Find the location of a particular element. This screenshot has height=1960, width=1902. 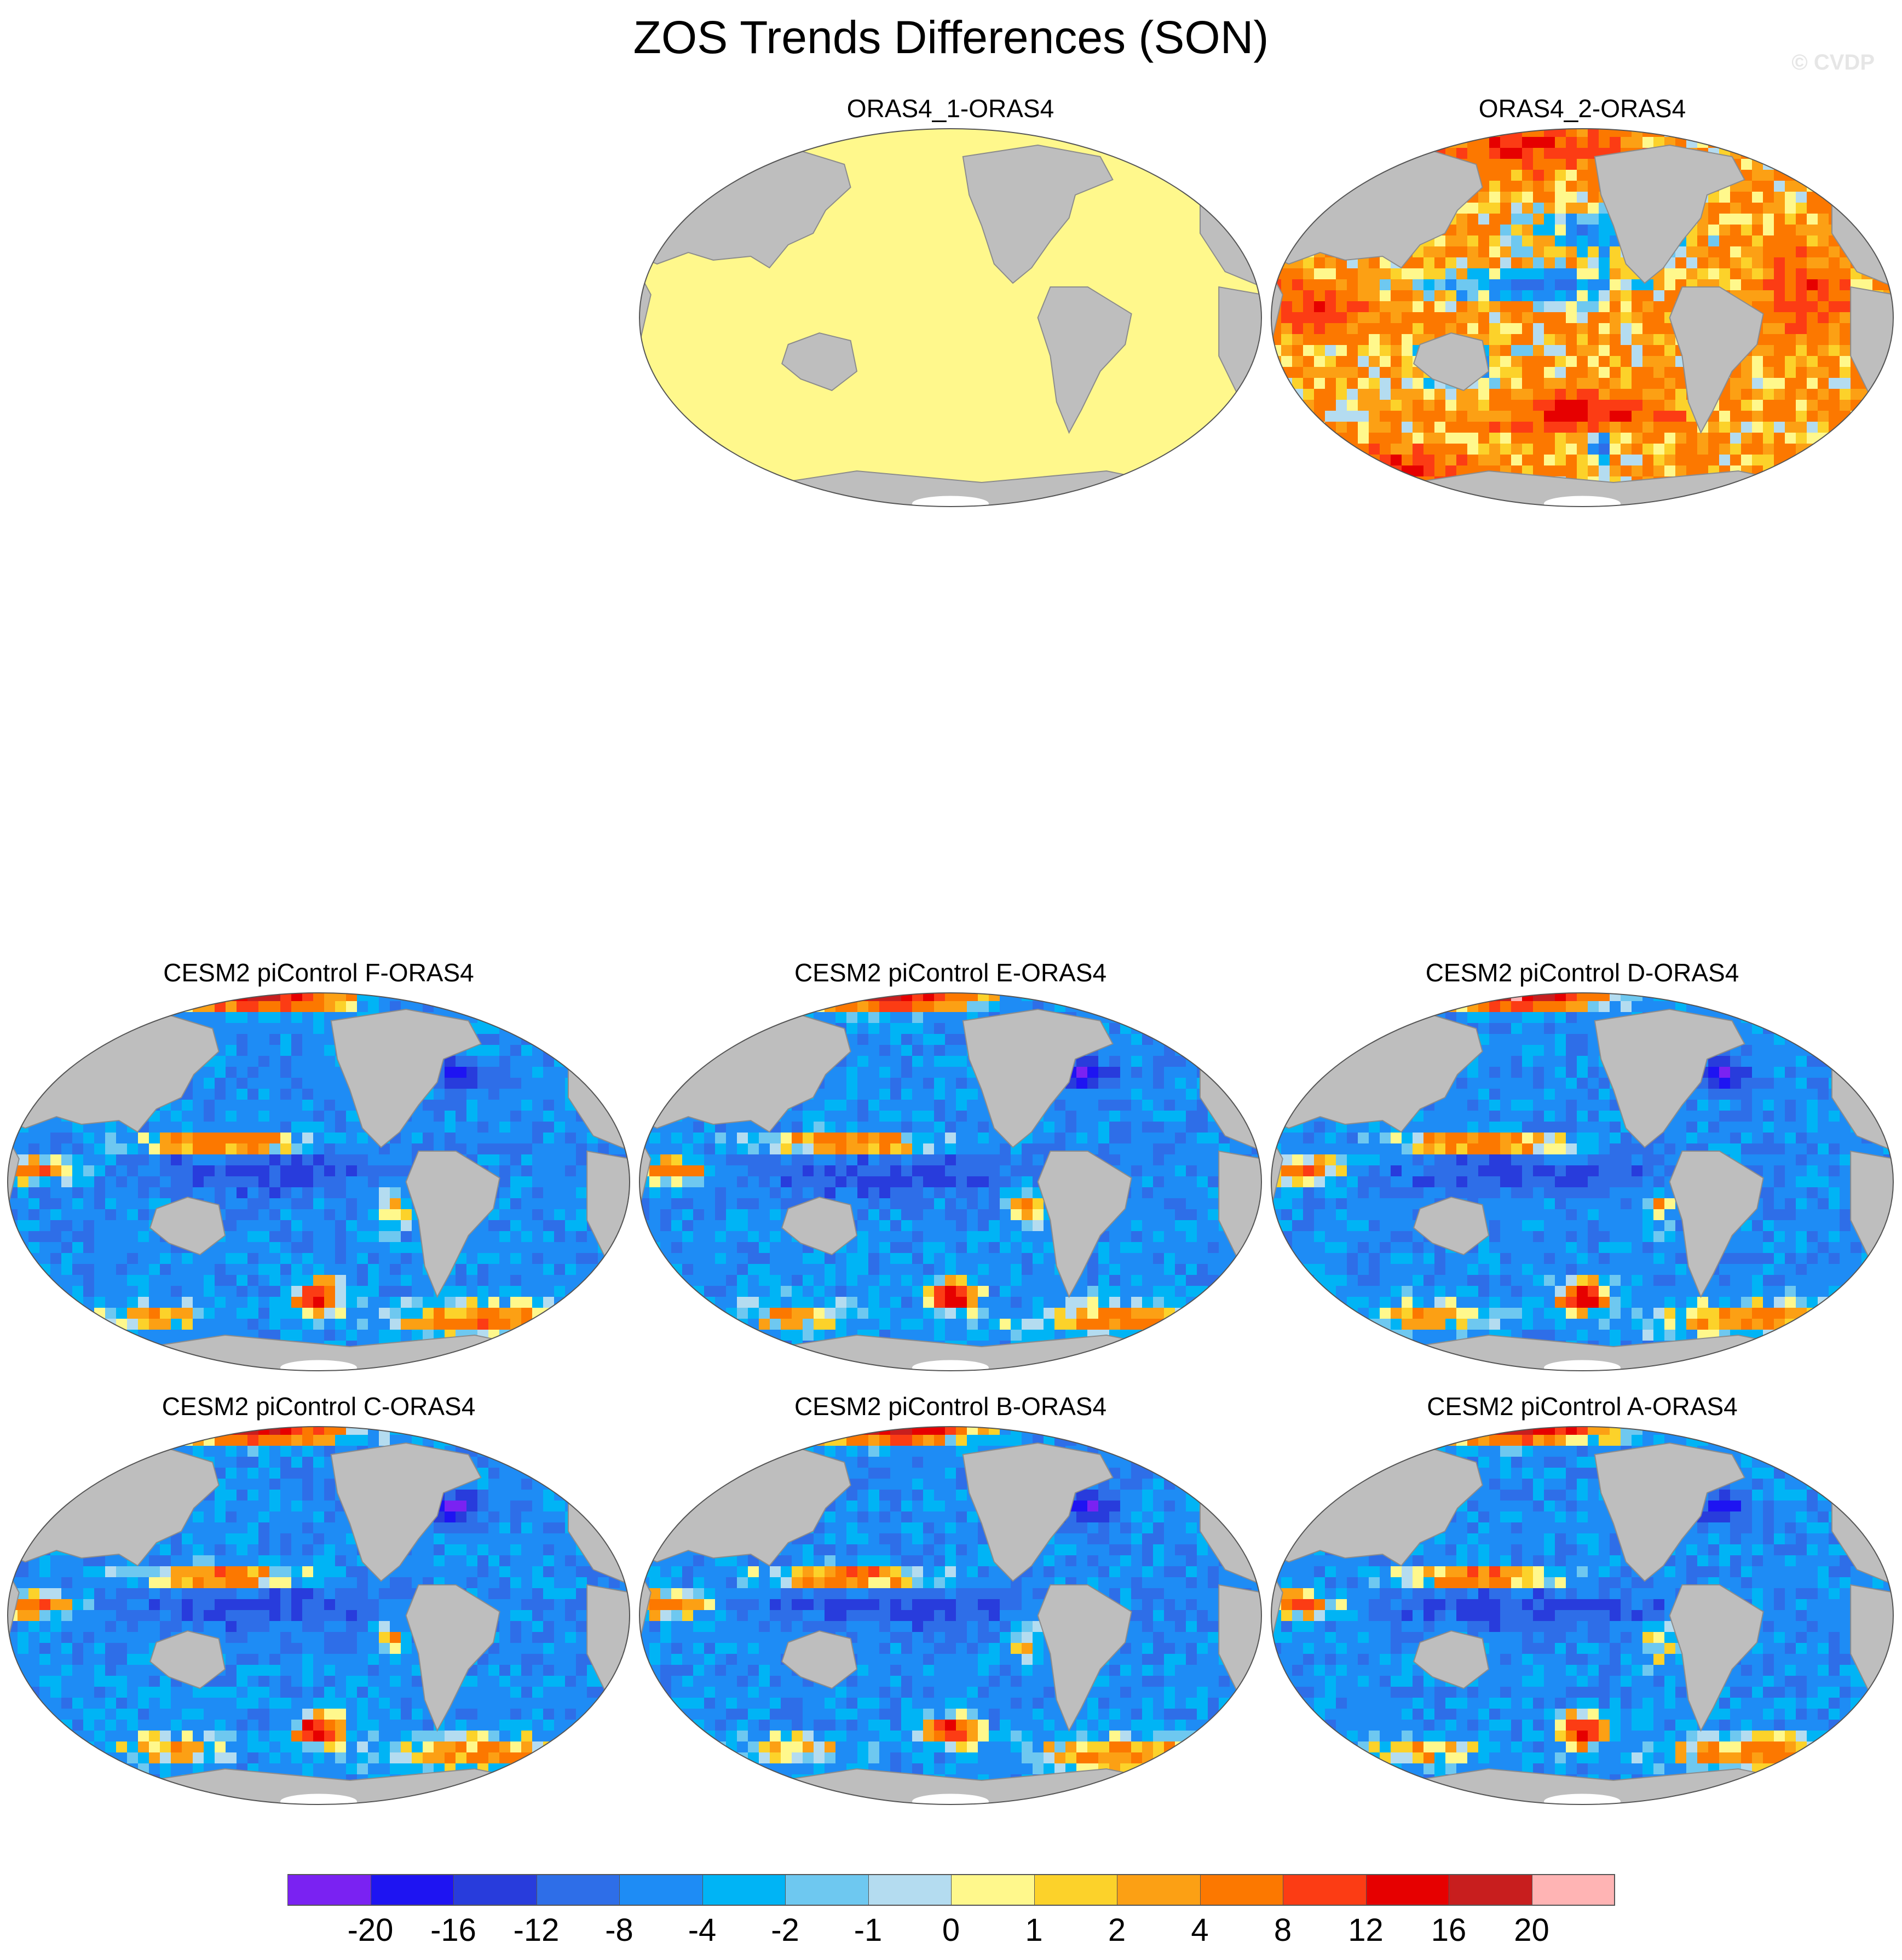

panel-title: ORAS4_1-ORAS4 is located at coordinates (950, 108).